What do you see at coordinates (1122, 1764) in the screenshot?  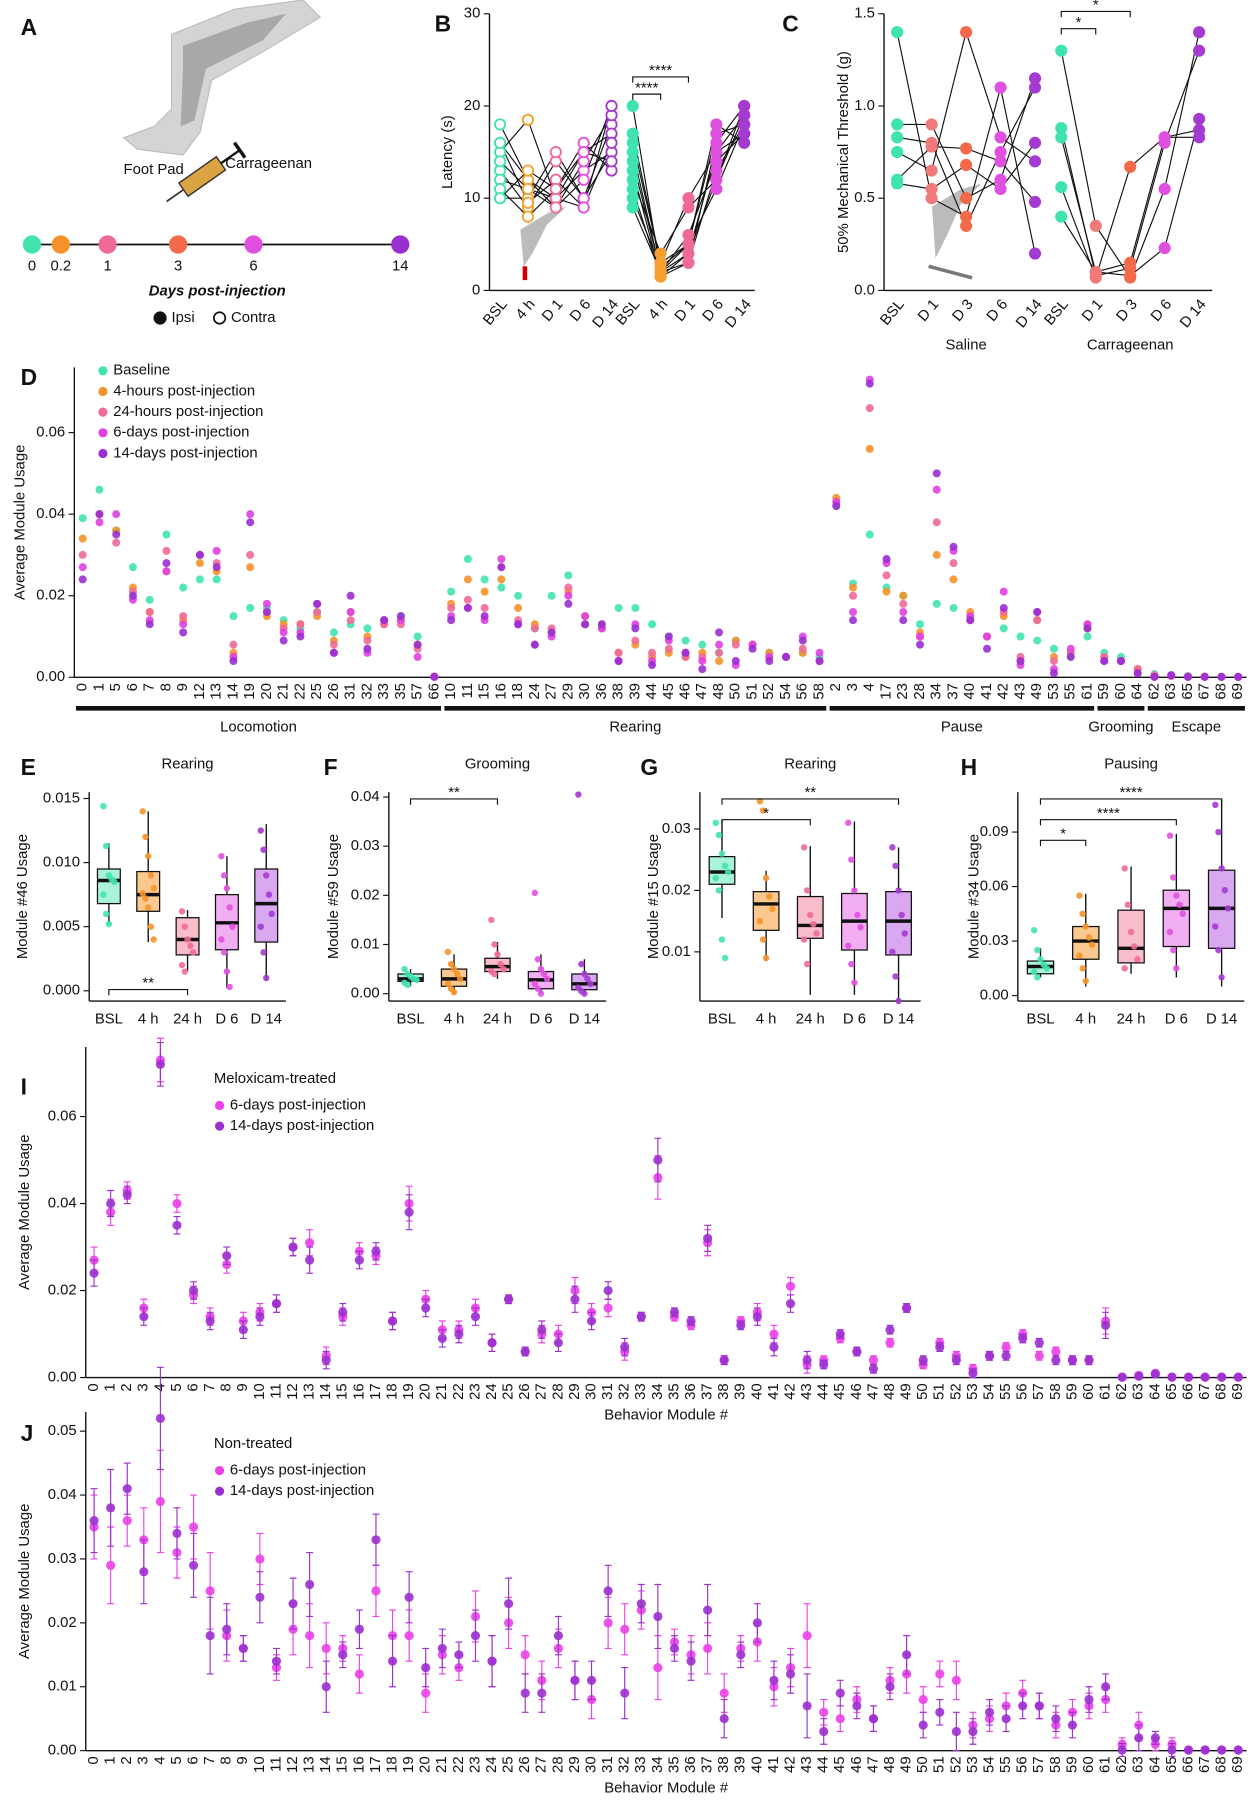 I see `x-tick-label: 62` at bounding box center [1122, 1764].